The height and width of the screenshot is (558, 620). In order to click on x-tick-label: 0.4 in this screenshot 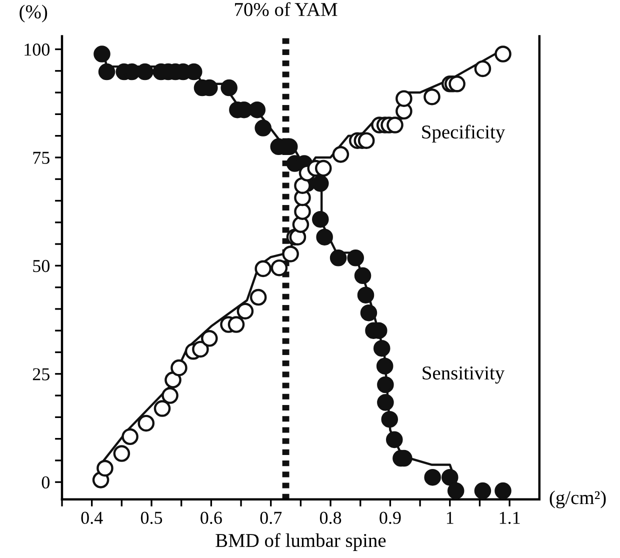, I will do `click(92, 518)`.